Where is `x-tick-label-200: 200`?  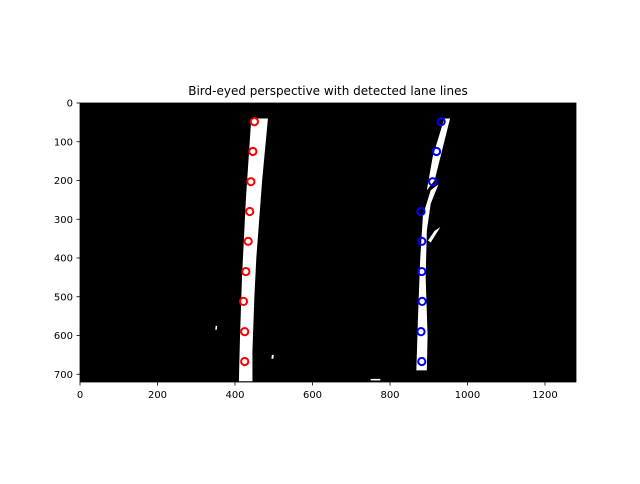 x-tick-label-200: 200 is located at coordinates (157, 395).